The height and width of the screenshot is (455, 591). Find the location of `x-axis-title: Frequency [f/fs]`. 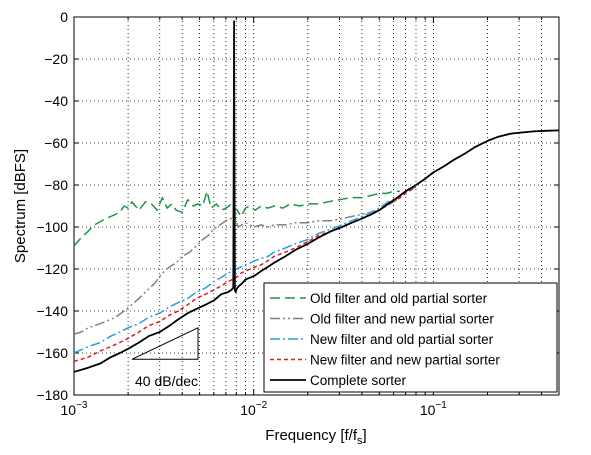

x-axis-title: Frequency [f/fs] is located at coordinates (315, 437).